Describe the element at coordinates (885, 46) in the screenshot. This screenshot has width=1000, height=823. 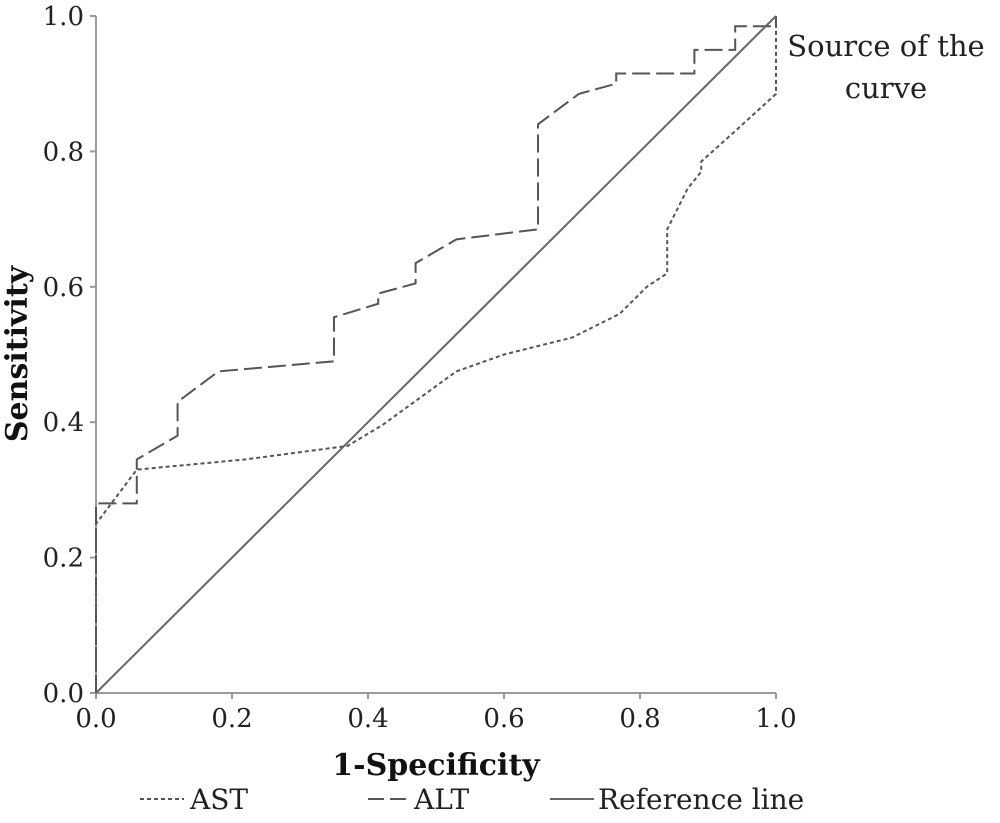
I see `annotation-source-of-curve-line-1: Source of the` at that location.